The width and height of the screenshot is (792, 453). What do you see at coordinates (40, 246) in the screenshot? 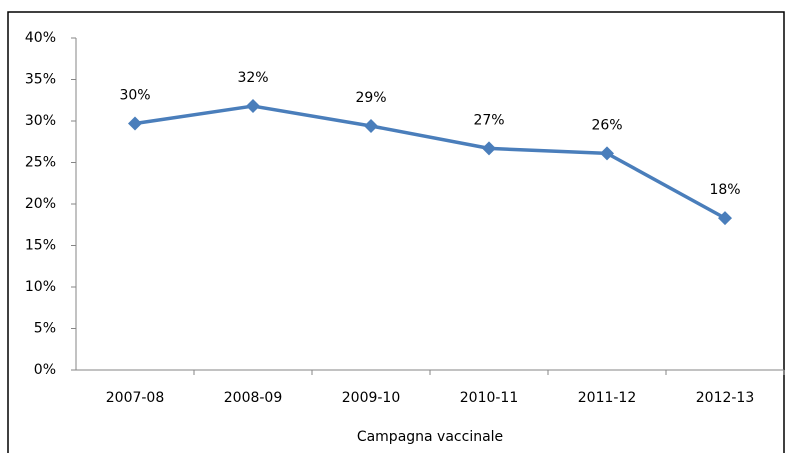
I see `y-tick-label: 15%` at bounding box center [40, 246].